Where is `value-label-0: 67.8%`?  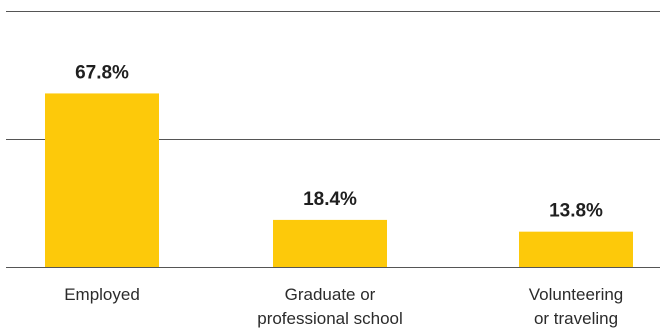 value-label-0: 67.8% is located at coordinates (102, 72).